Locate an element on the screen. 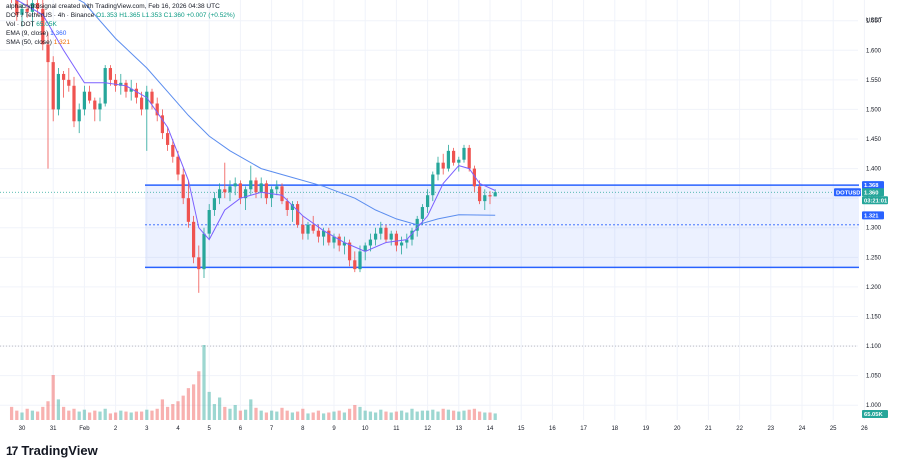 The height and width of the screenshot is (464, 900). sma-legend: SMA (50, close) 1.321 is located at coordinates (38, 43).